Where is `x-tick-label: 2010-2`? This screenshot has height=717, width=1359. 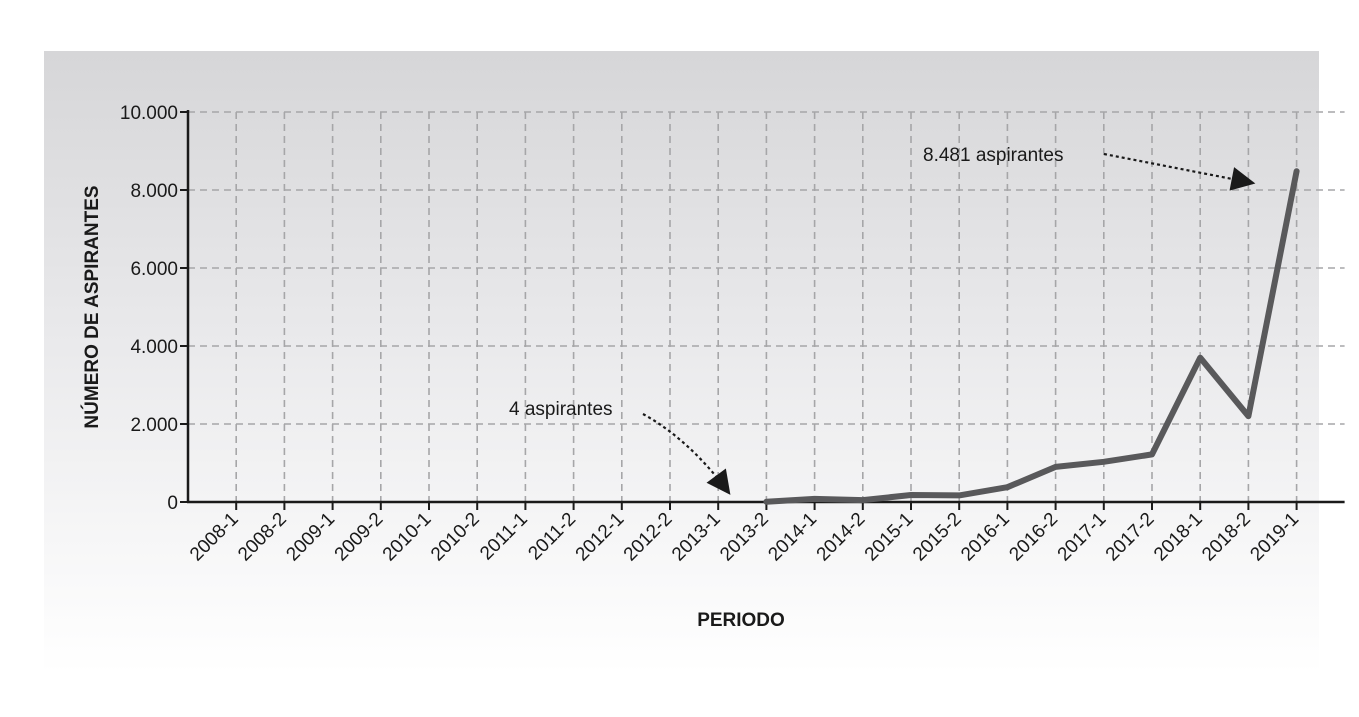
x-tick-label: 2010-2 is located at coordinates (455, 537).